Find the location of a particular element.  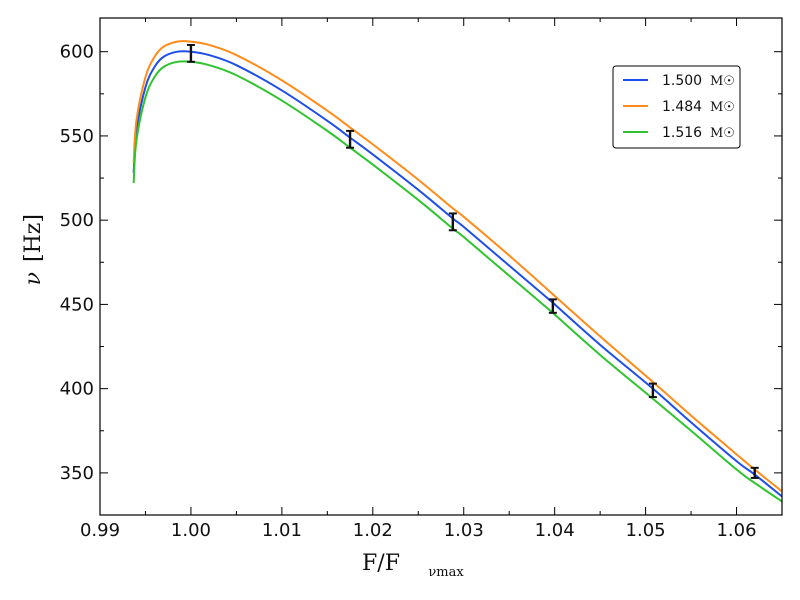

legend-box is located at coordinates (676, 107).